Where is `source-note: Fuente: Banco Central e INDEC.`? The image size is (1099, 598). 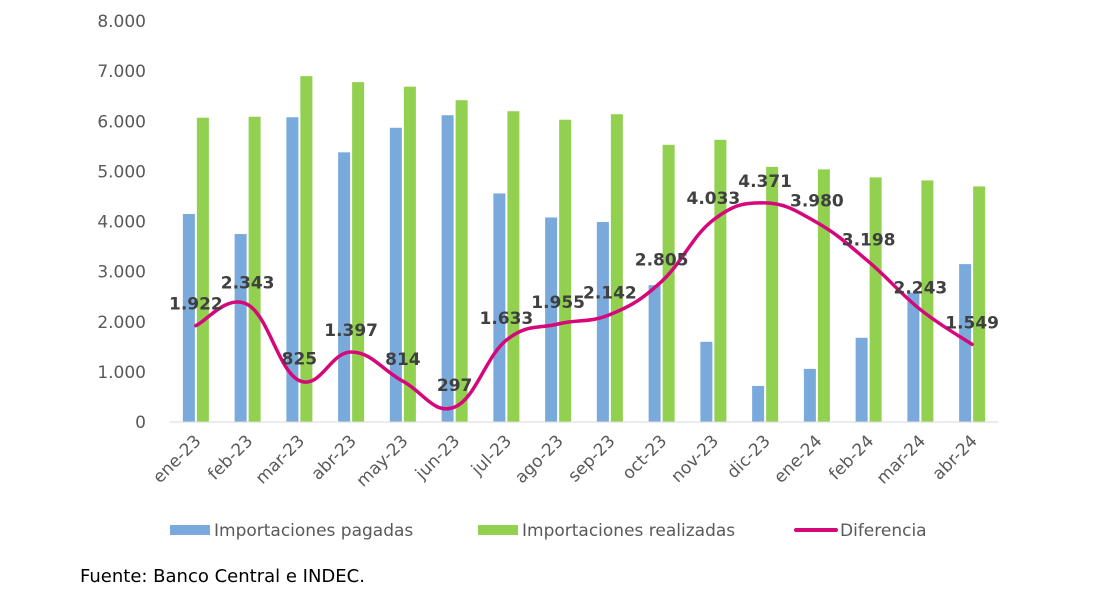
source-note: Fuente: Banco Central e INDEC. is located at coordinates (222, 576).